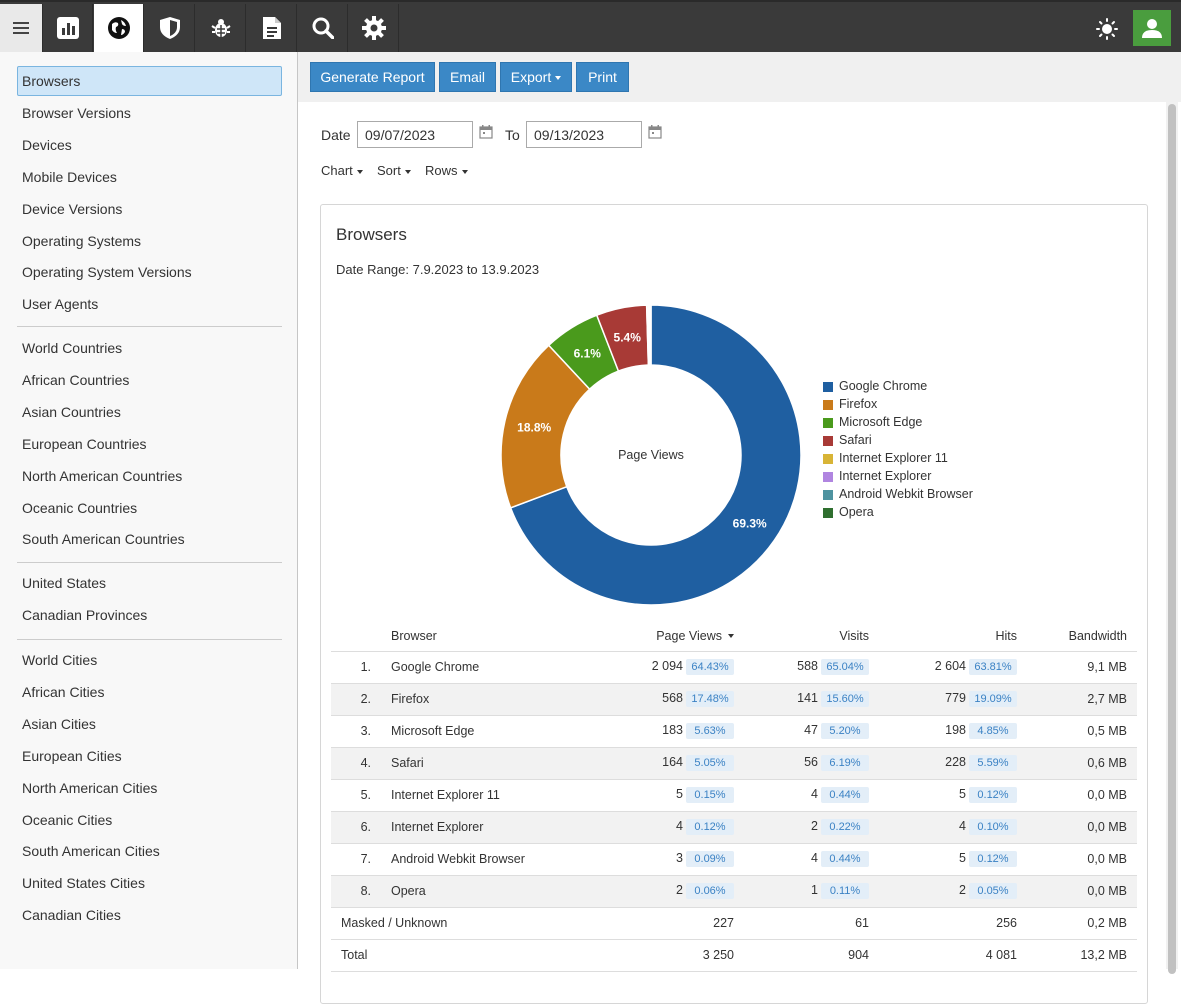 The height and width of the screenshot is (1004, 1181). Describe the element at coordinates (60, 304) in the screenshot. I see `sidebar-item-user-agents: User Agents` at that location.